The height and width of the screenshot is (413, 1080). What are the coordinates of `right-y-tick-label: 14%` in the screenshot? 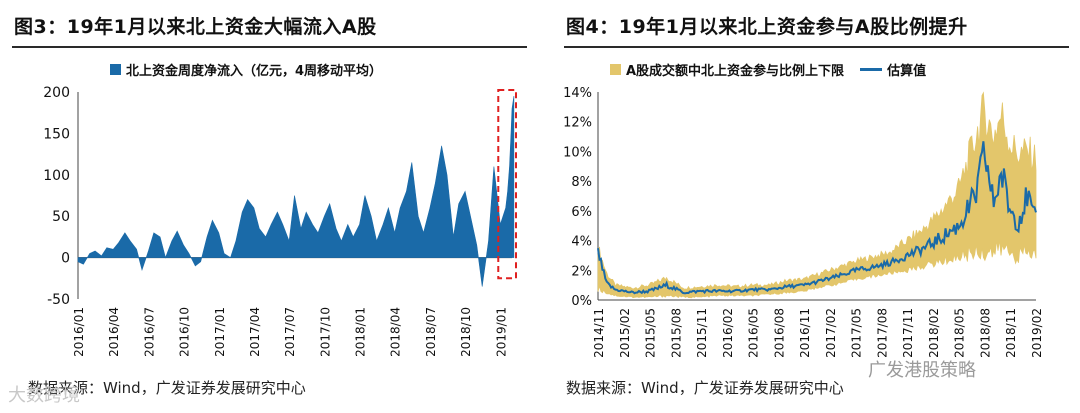 It's located at (577, 93).